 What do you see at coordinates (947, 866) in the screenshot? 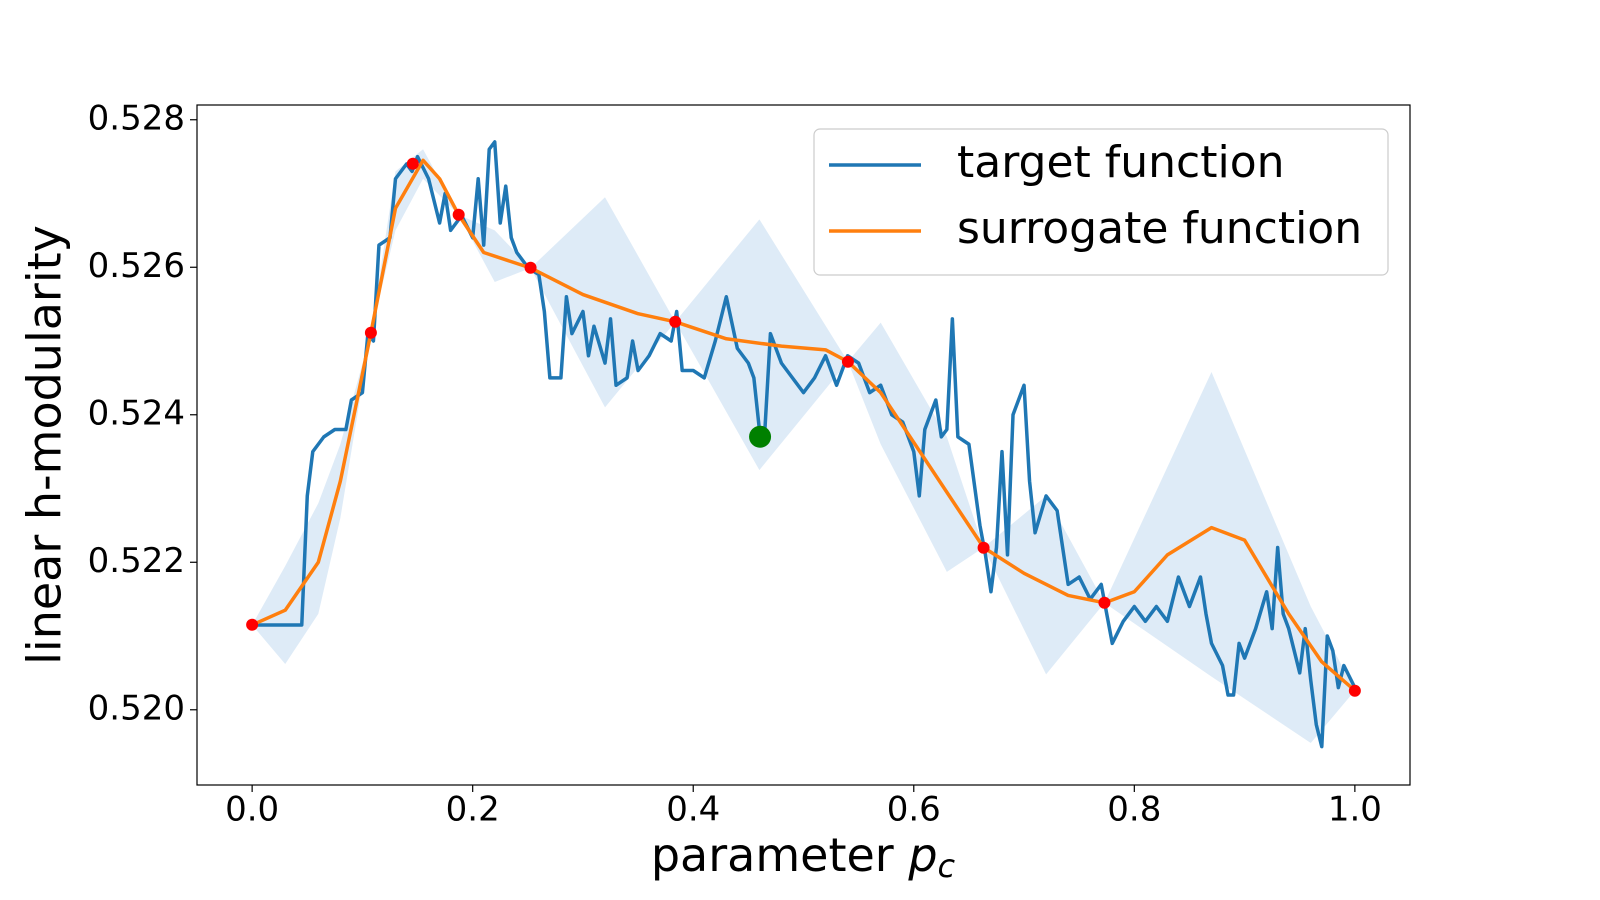
I see `x-axis-label-subscript: c` at bounding box center [947, 866].